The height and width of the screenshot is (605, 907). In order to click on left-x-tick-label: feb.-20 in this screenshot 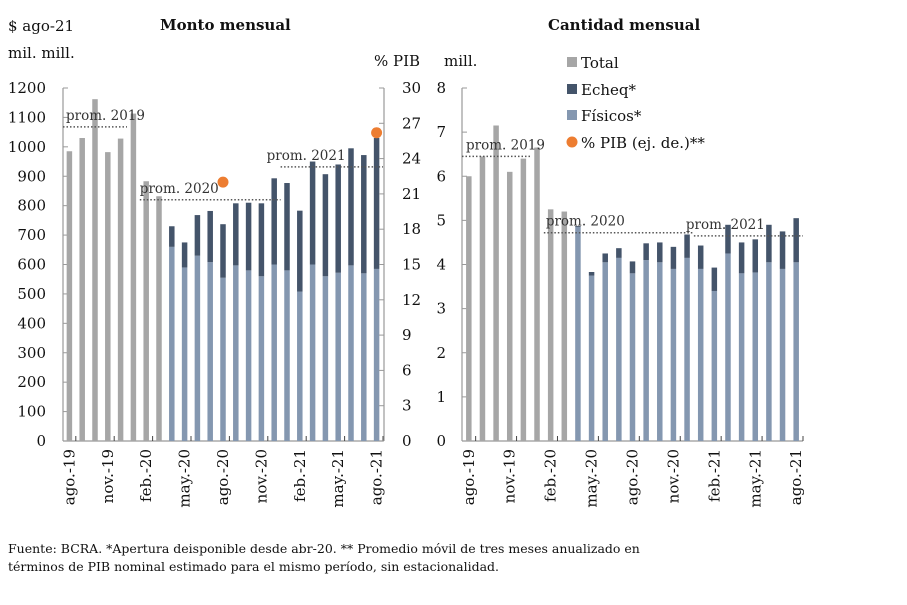, I will do `click(146, 475)`.